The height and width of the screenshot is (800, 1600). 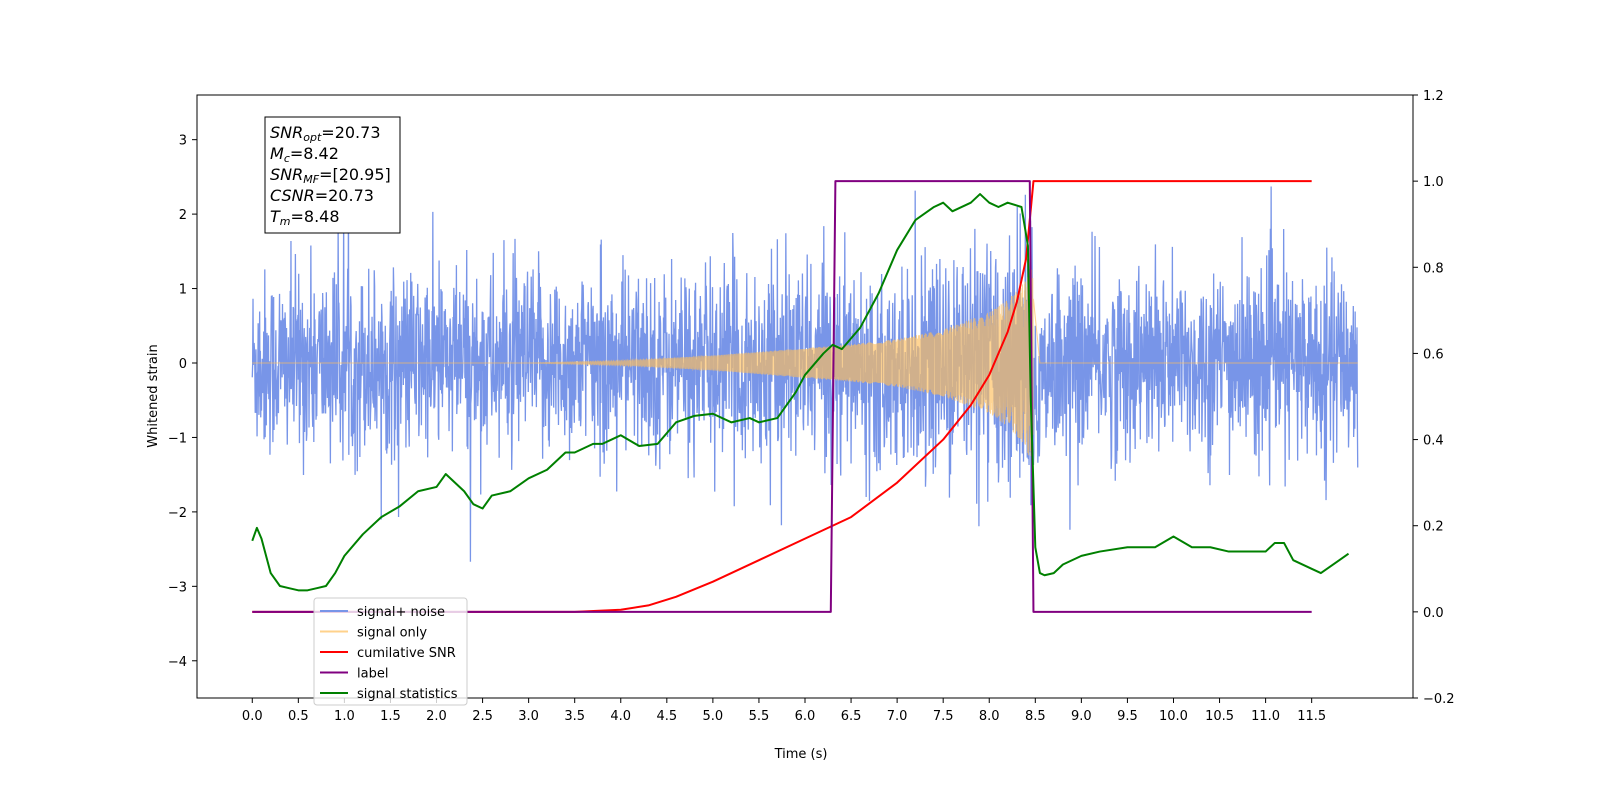 I want to click on x-tick-label: 3.0, so click(x=528, y=716).